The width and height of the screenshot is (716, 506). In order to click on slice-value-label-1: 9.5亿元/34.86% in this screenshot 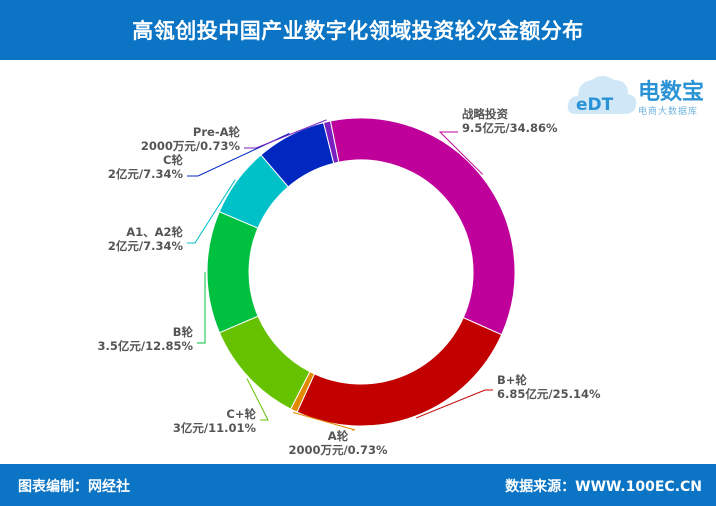, I will do `click(510, 128)`.